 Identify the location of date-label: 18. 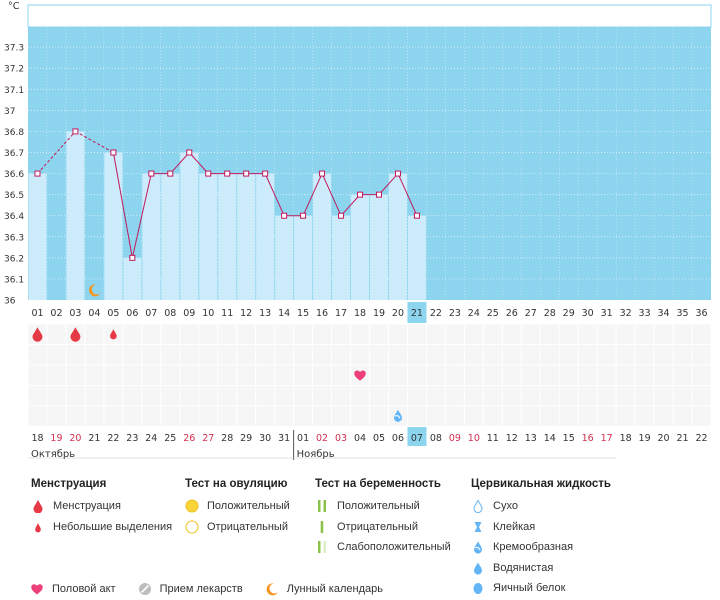
(626, 438).